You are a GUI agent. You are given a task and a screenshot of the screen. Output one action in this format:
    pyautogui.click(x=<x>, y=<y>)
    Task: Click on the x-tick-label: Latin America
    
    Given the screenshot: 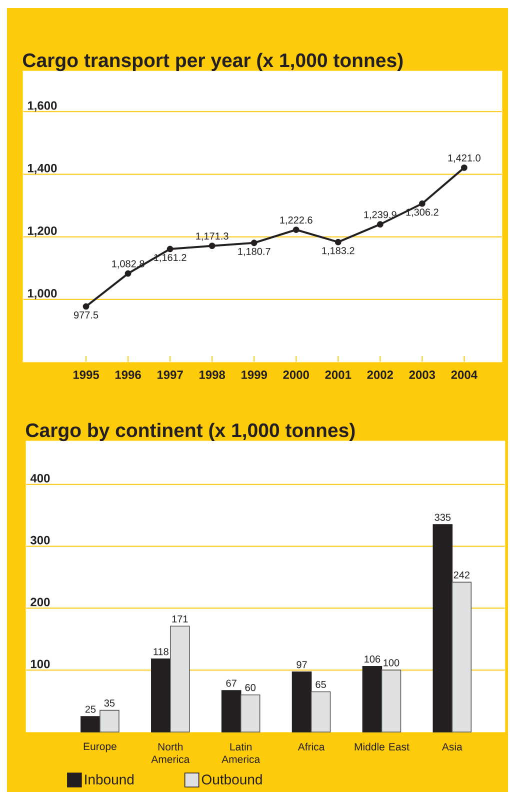 What is the action you would take?
    pyautogui.click(x=241, y=753)
    